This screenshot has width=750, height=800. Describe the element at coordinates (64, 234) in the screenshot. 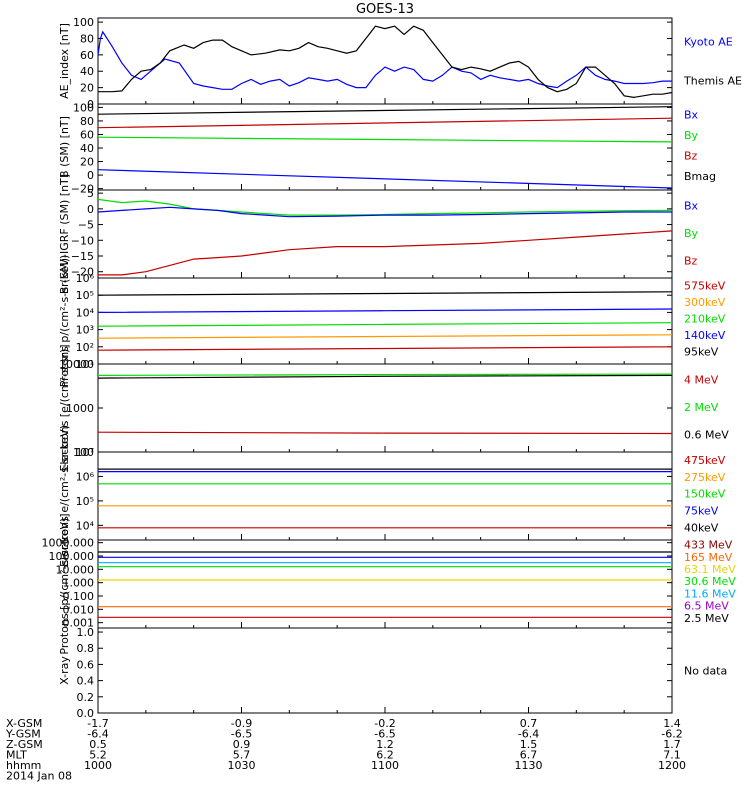

I see `y-axis-label: B (SM)-IGRF (SM) [nT]` at that location.